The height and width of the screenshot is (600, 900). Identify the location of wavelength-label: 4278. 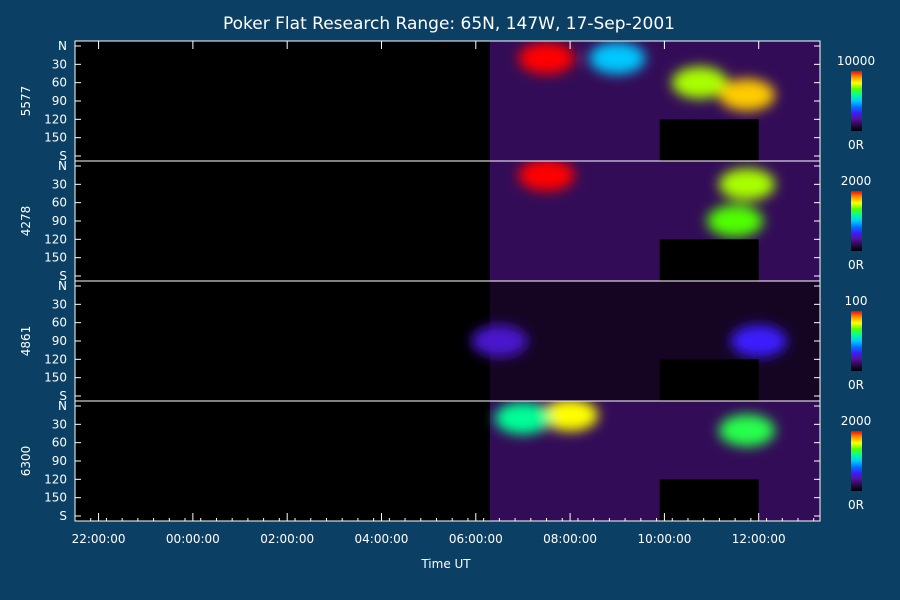
(26, 221).